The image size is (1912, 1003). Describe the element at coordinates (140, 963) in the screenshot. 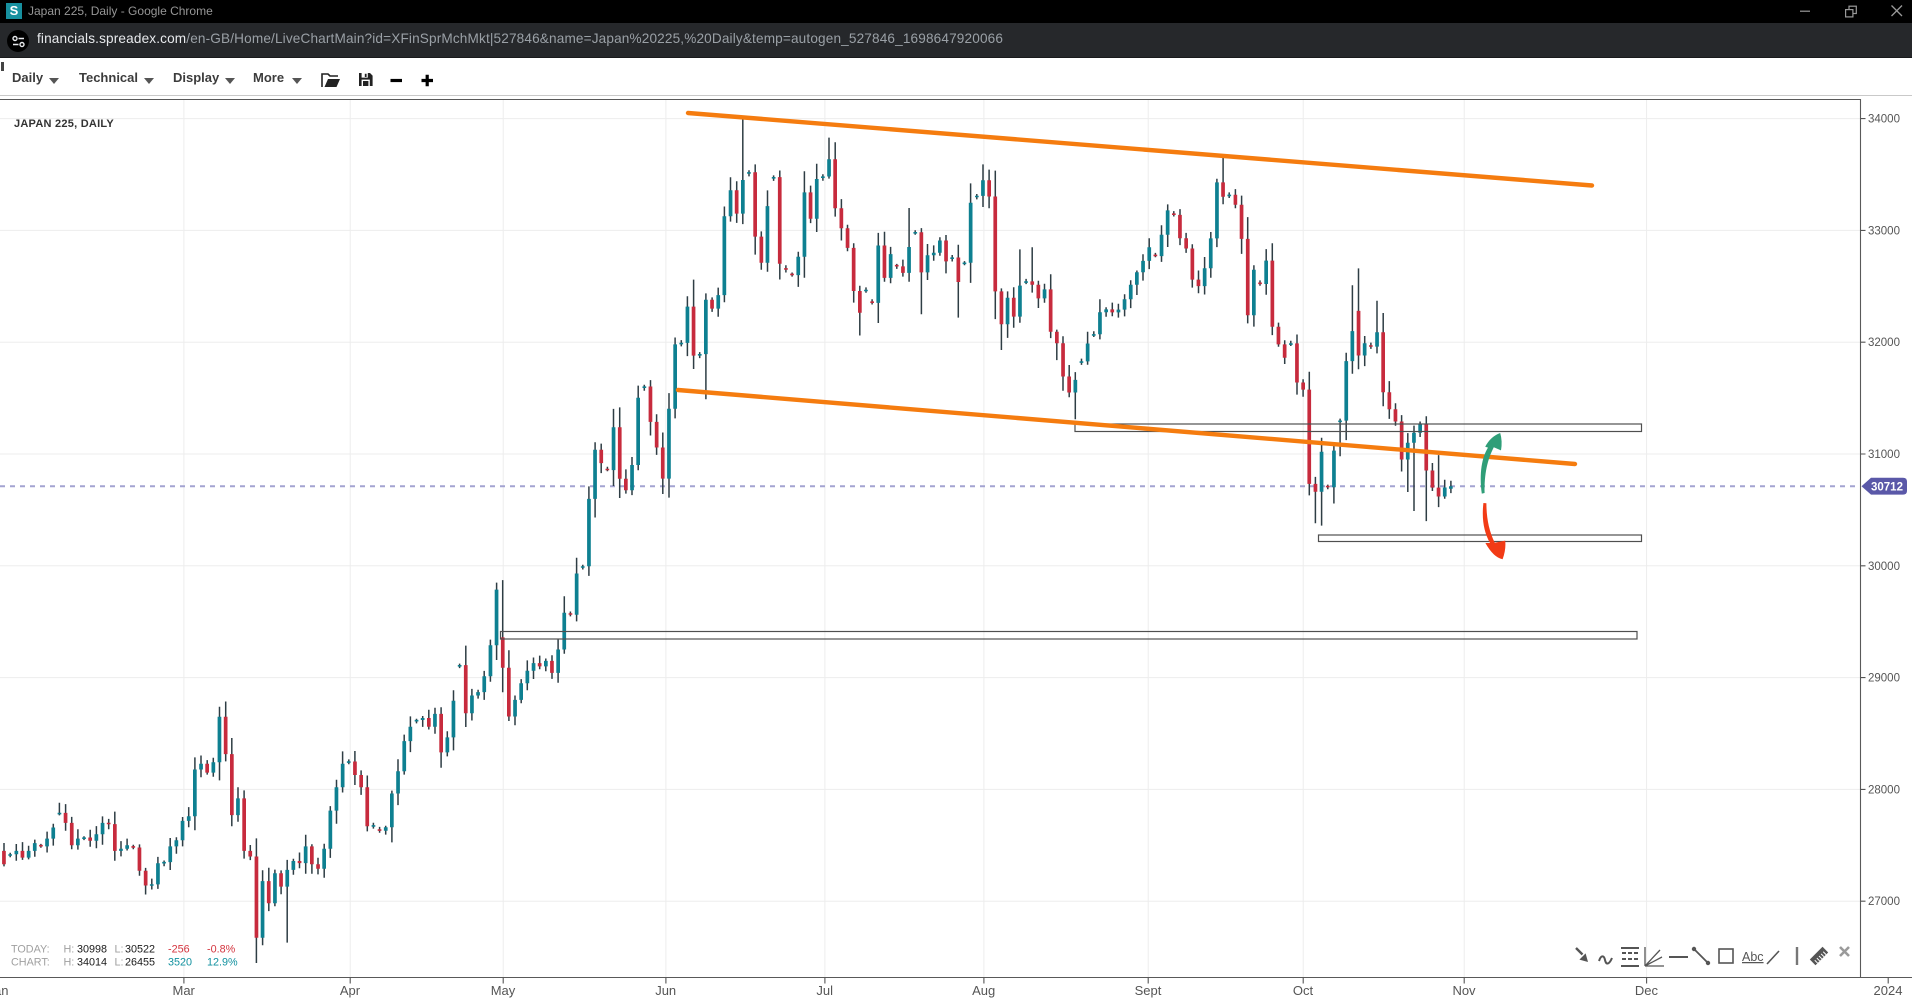

I see `svg-text: 26455` at that location.